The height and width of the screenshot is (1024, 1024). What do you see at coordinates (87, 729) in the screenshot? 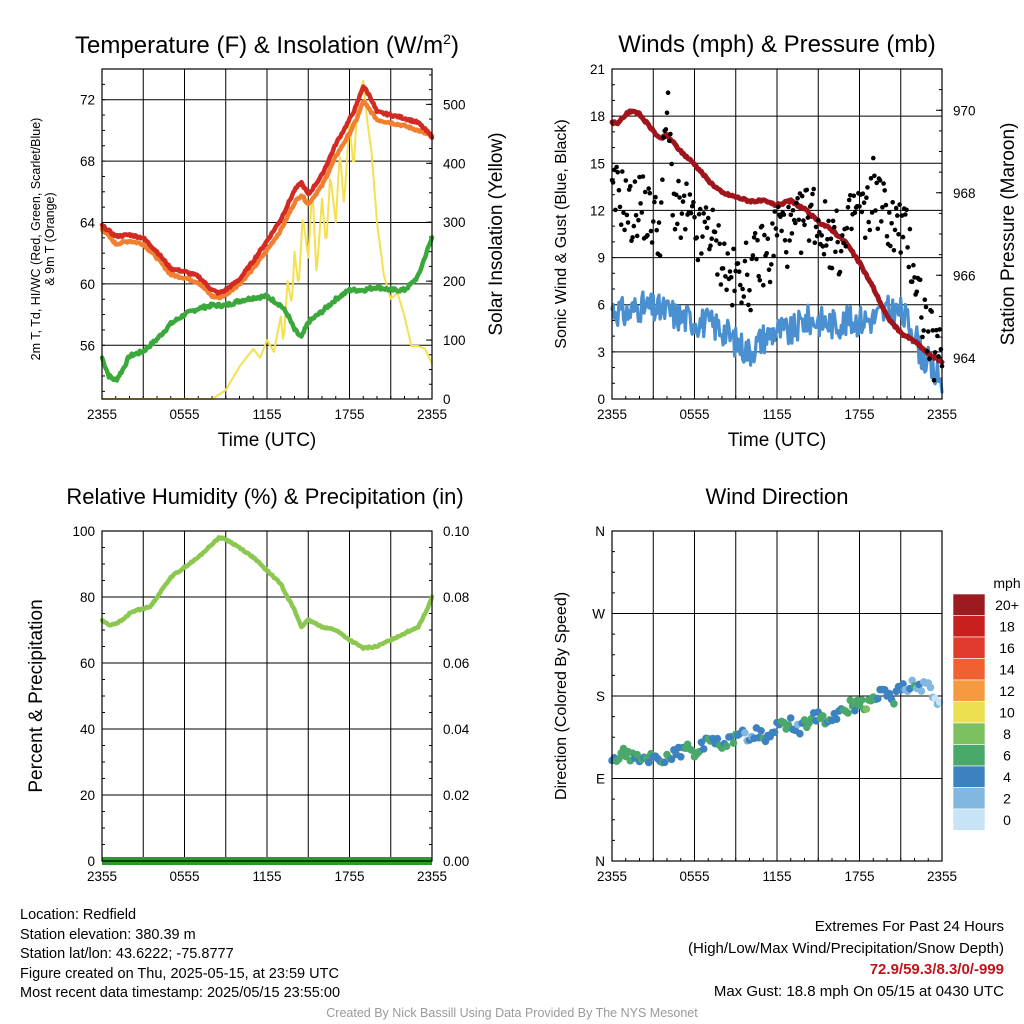
I see `y-tick-label: 40` at bounding box center [87, 729].